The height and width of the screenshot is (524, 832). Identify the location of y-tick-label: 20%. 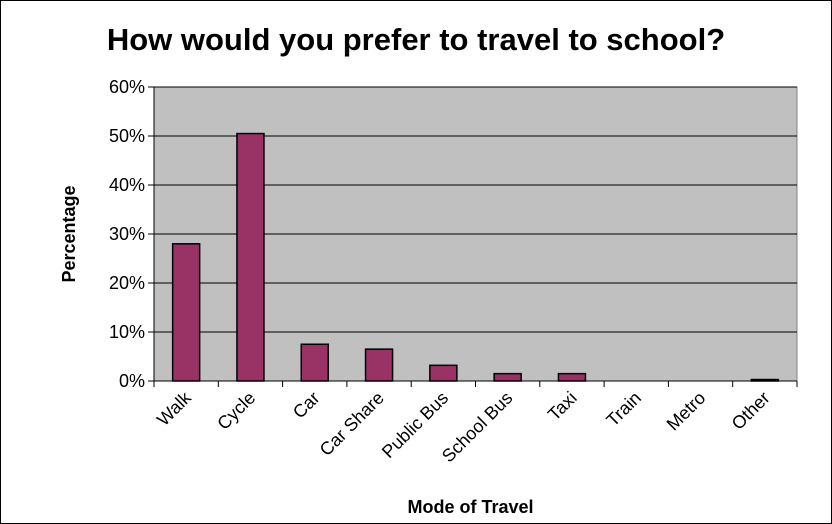
(127, 283).